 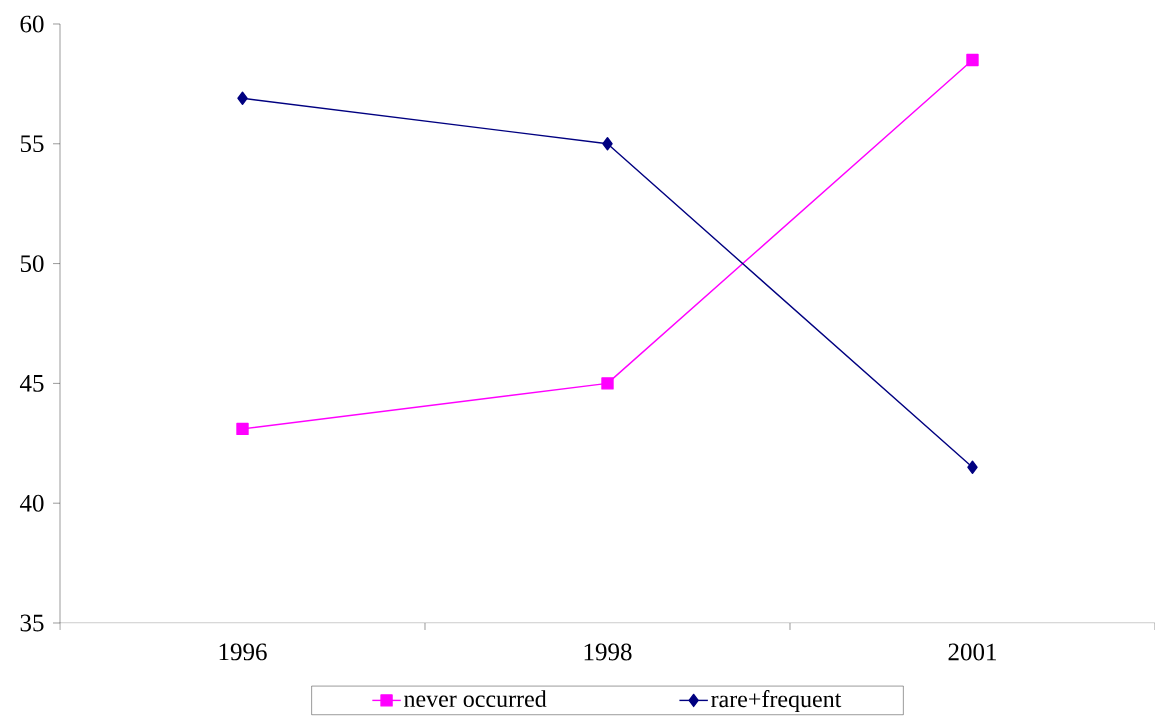 What do you see at coordinates (32, 144) in the screenshot?
I see `y-tick-label: 55` at bounding box center [32, 144].